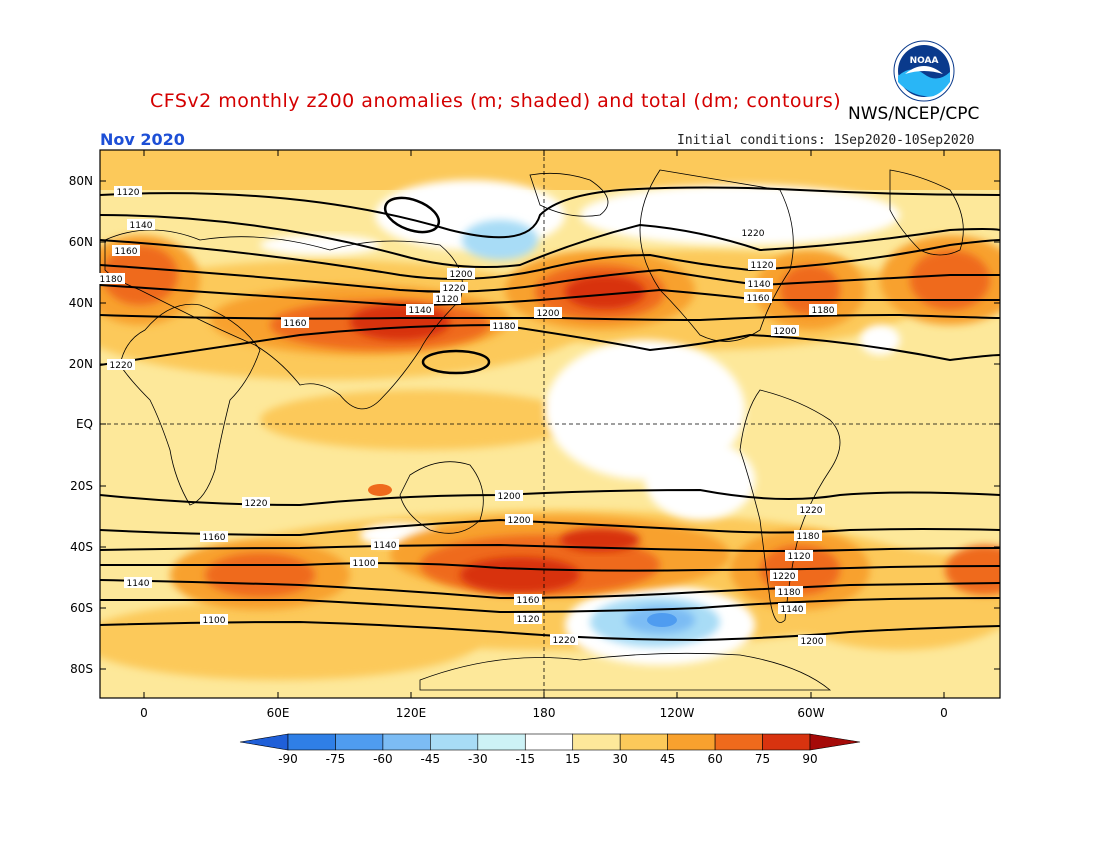  Describe the element at coordinates (620, 759) in the screenshot. I see `colorbar-tick-label: 30` at that location.